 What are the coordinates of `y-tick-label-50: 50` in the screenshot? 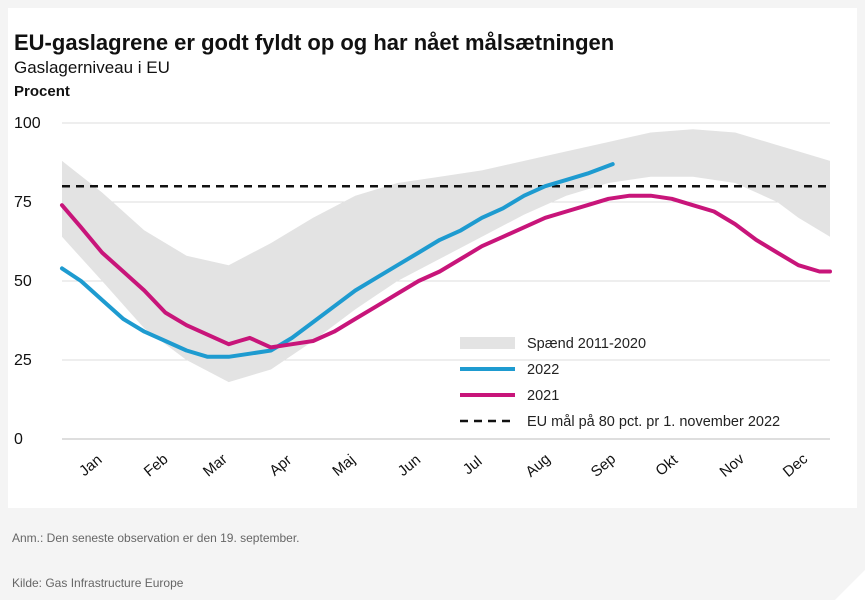 It's located at (23, 281).